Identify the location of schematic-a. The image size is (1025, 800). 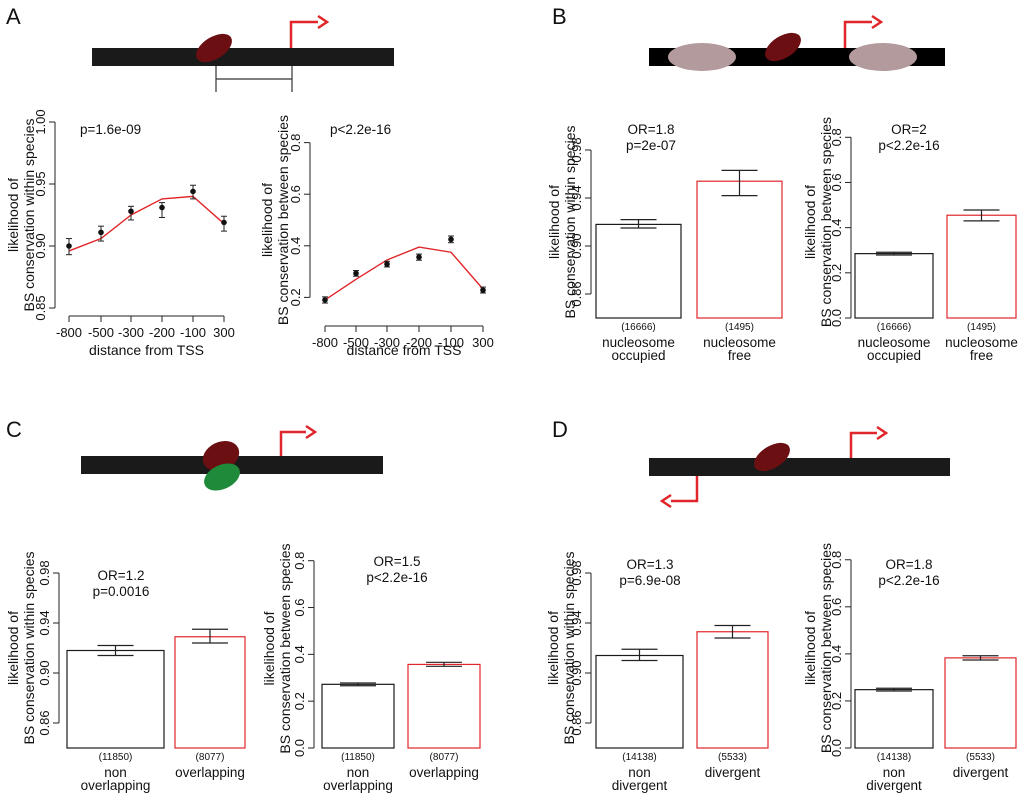
(243, 53).